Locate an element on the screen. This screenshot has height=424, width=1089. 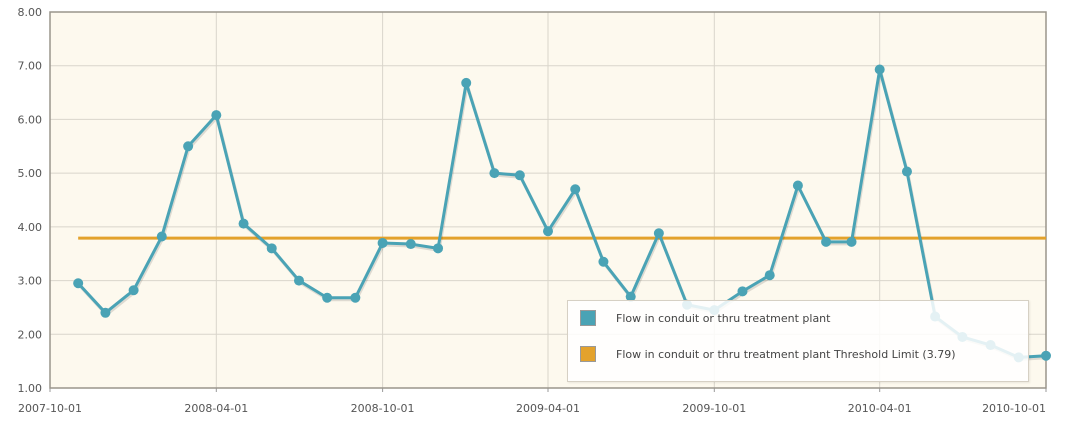
legend-item-flow: Flow in conduit or thru treatment plant is located at coordinates (705, 318).